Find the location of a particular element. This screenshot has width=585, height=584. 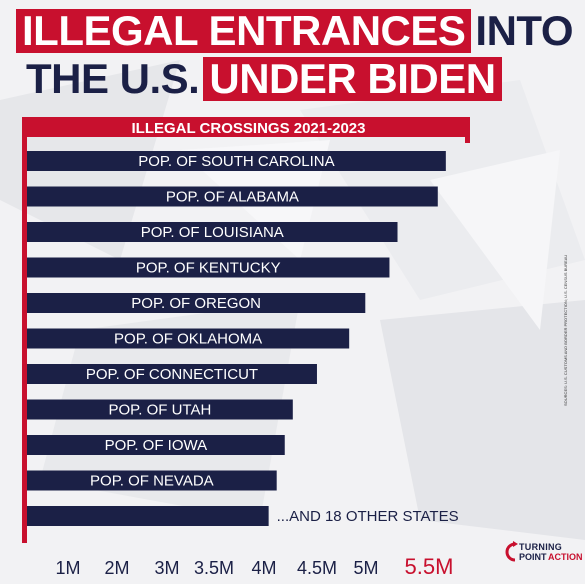

highlight-title-bar is located at coordinates (248, 127).